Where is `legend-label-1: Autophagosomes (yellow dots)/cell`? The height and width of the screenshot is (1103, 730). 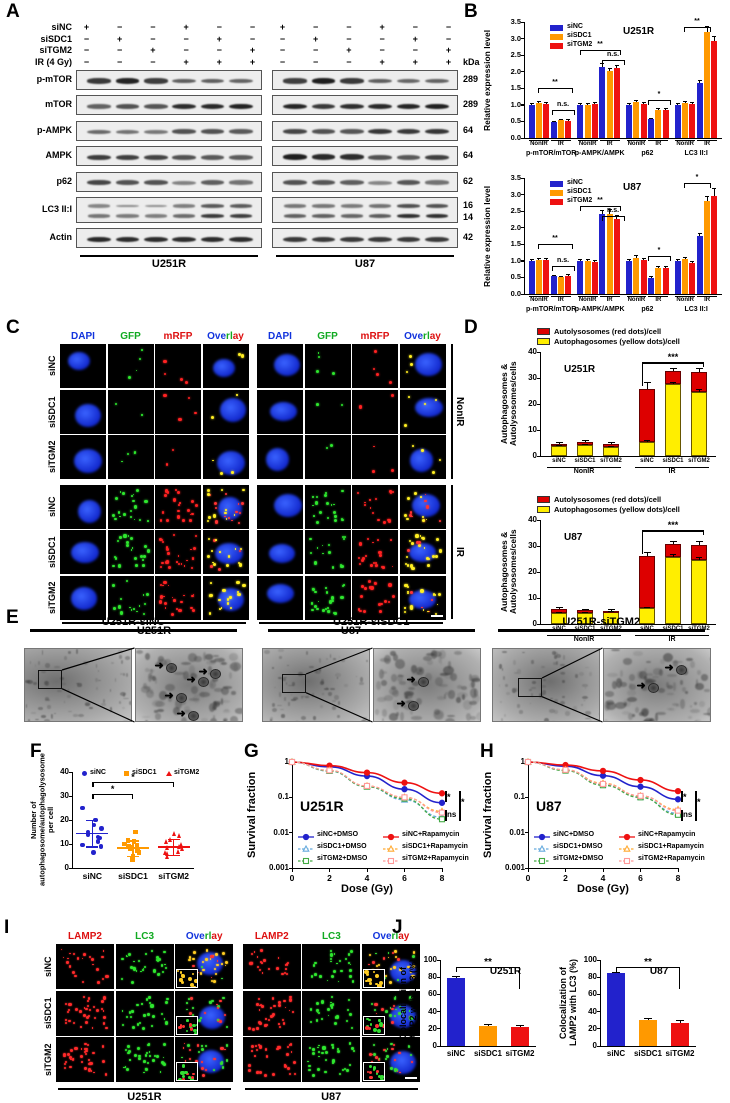
legend-label-1: Autophagosomes (yellow dots)/cell is located at coordinates (617, 509).